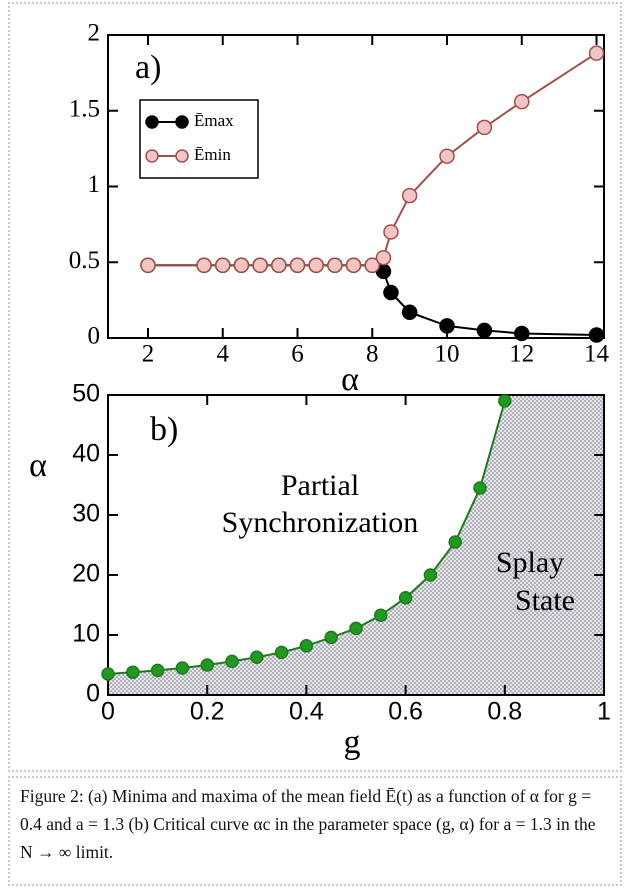 This screenshot has width=632, height=890. Describe the element at coordinates (38, 465) in the screenshot. I see `y-axis-label: α` at that location.